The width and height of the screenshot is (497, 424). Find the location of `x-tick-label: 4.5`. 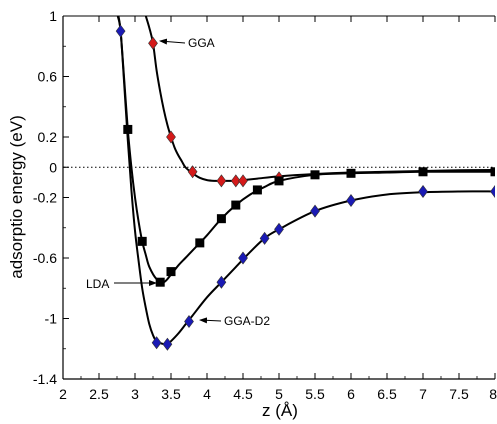

x-tick-label: 4.5 is located at coordinates (243, 394).